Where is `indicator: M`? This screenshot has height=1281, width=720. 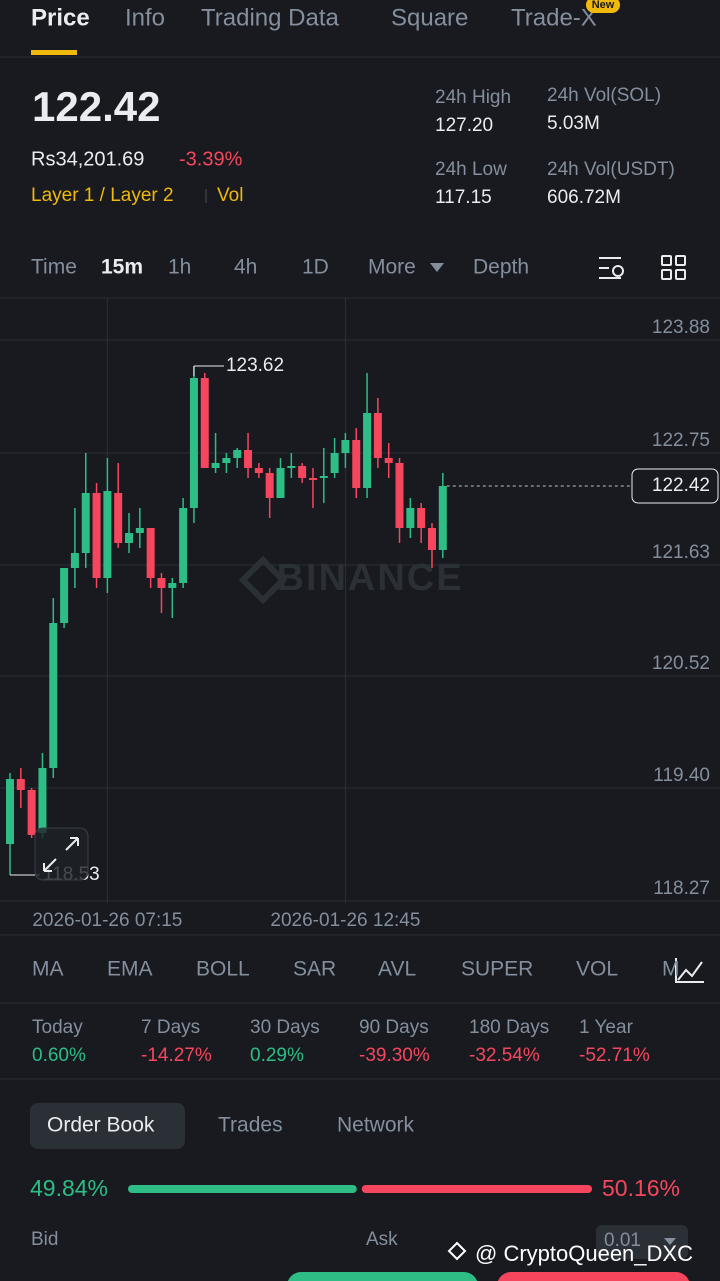
indicator: M is located at coordinates (671, 969).